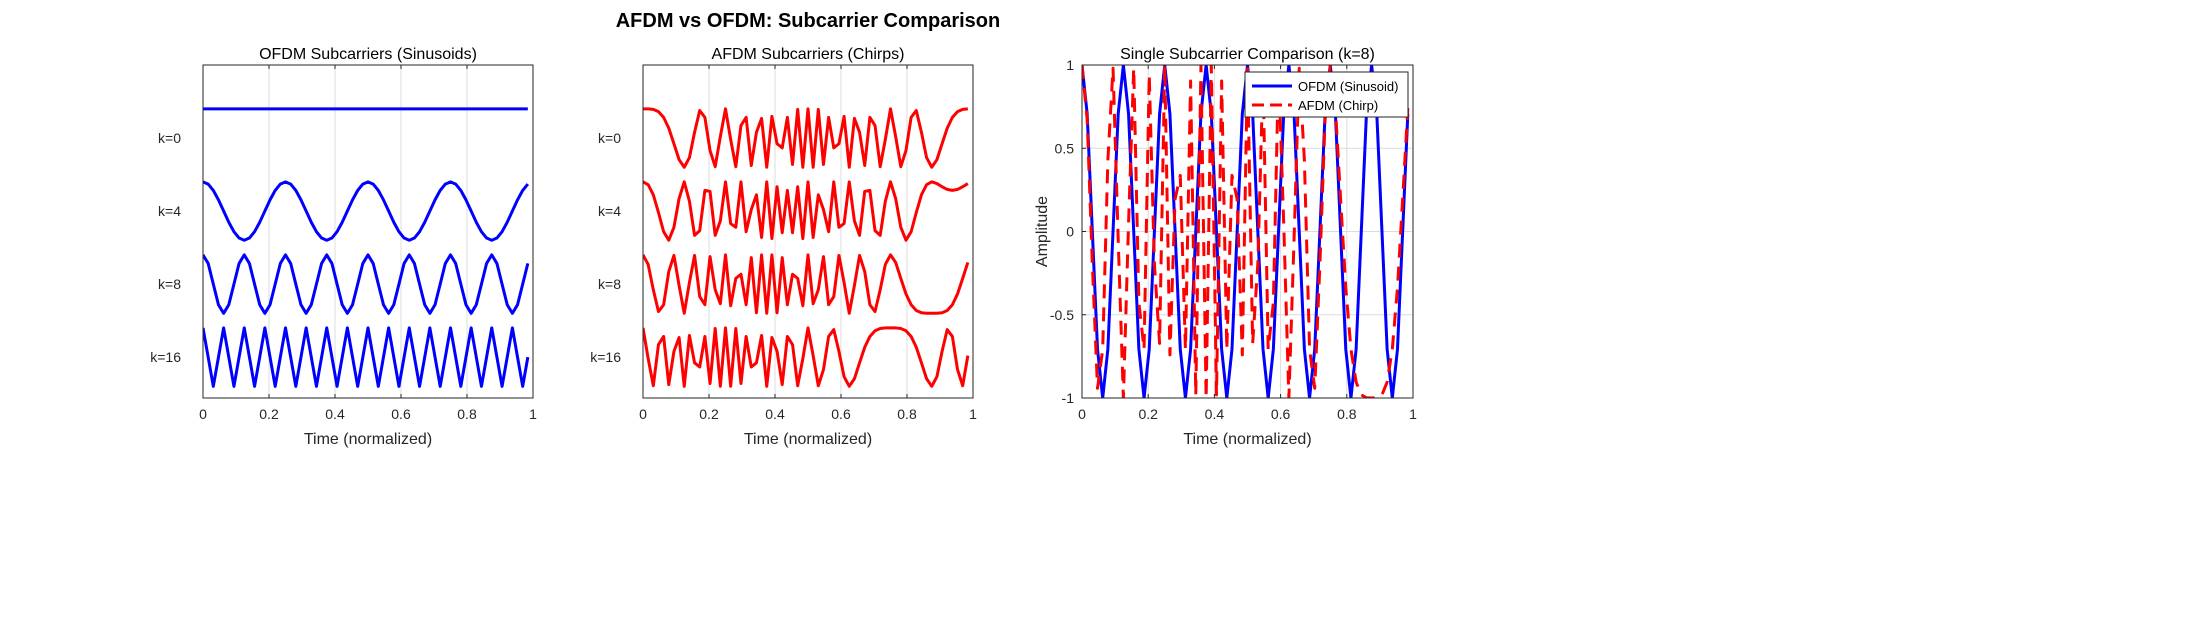 The image size is (2187, 630). What do you see at coordinates (1348, 86) in the screenshot?
I see `legend-label: OFDM (Sinusoid)` at bounding box center [1348, 86].